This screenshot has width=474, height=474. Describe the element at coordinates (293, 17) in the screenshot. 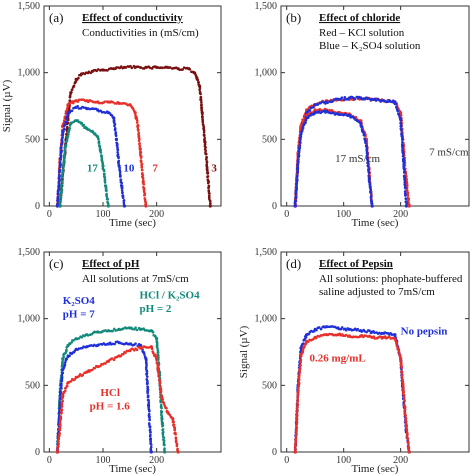

I see `panel-label: (b)` at that location.